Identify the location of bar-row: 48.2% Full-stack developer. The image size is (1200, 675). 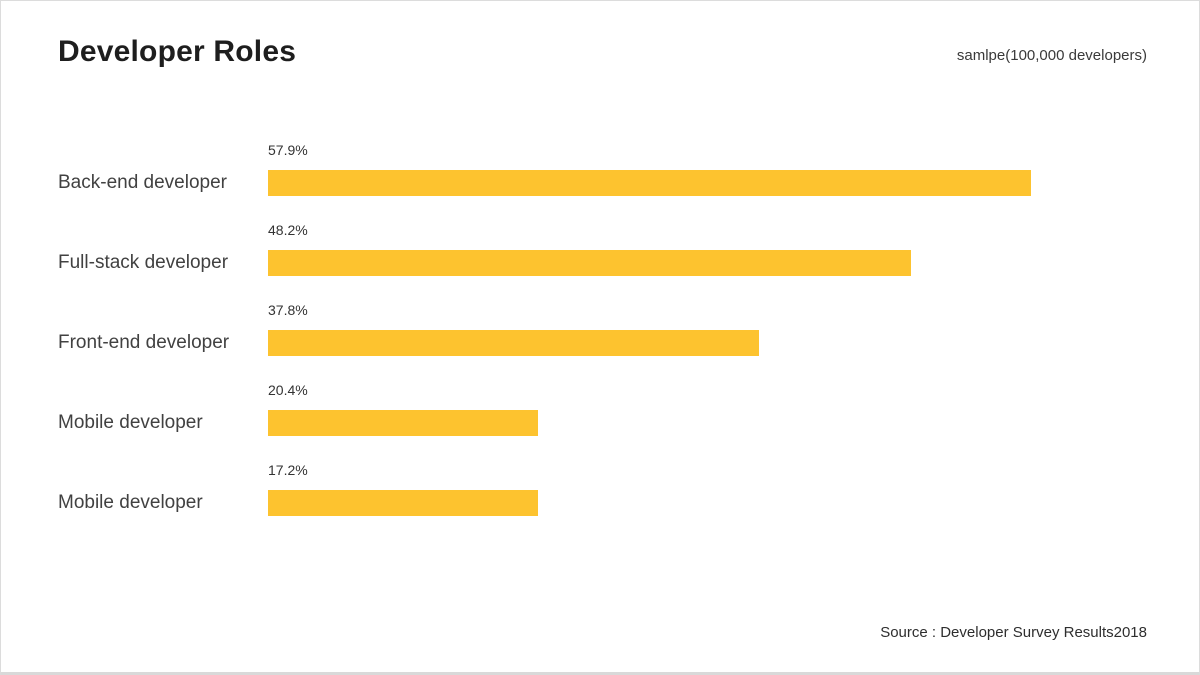
(600, 259).